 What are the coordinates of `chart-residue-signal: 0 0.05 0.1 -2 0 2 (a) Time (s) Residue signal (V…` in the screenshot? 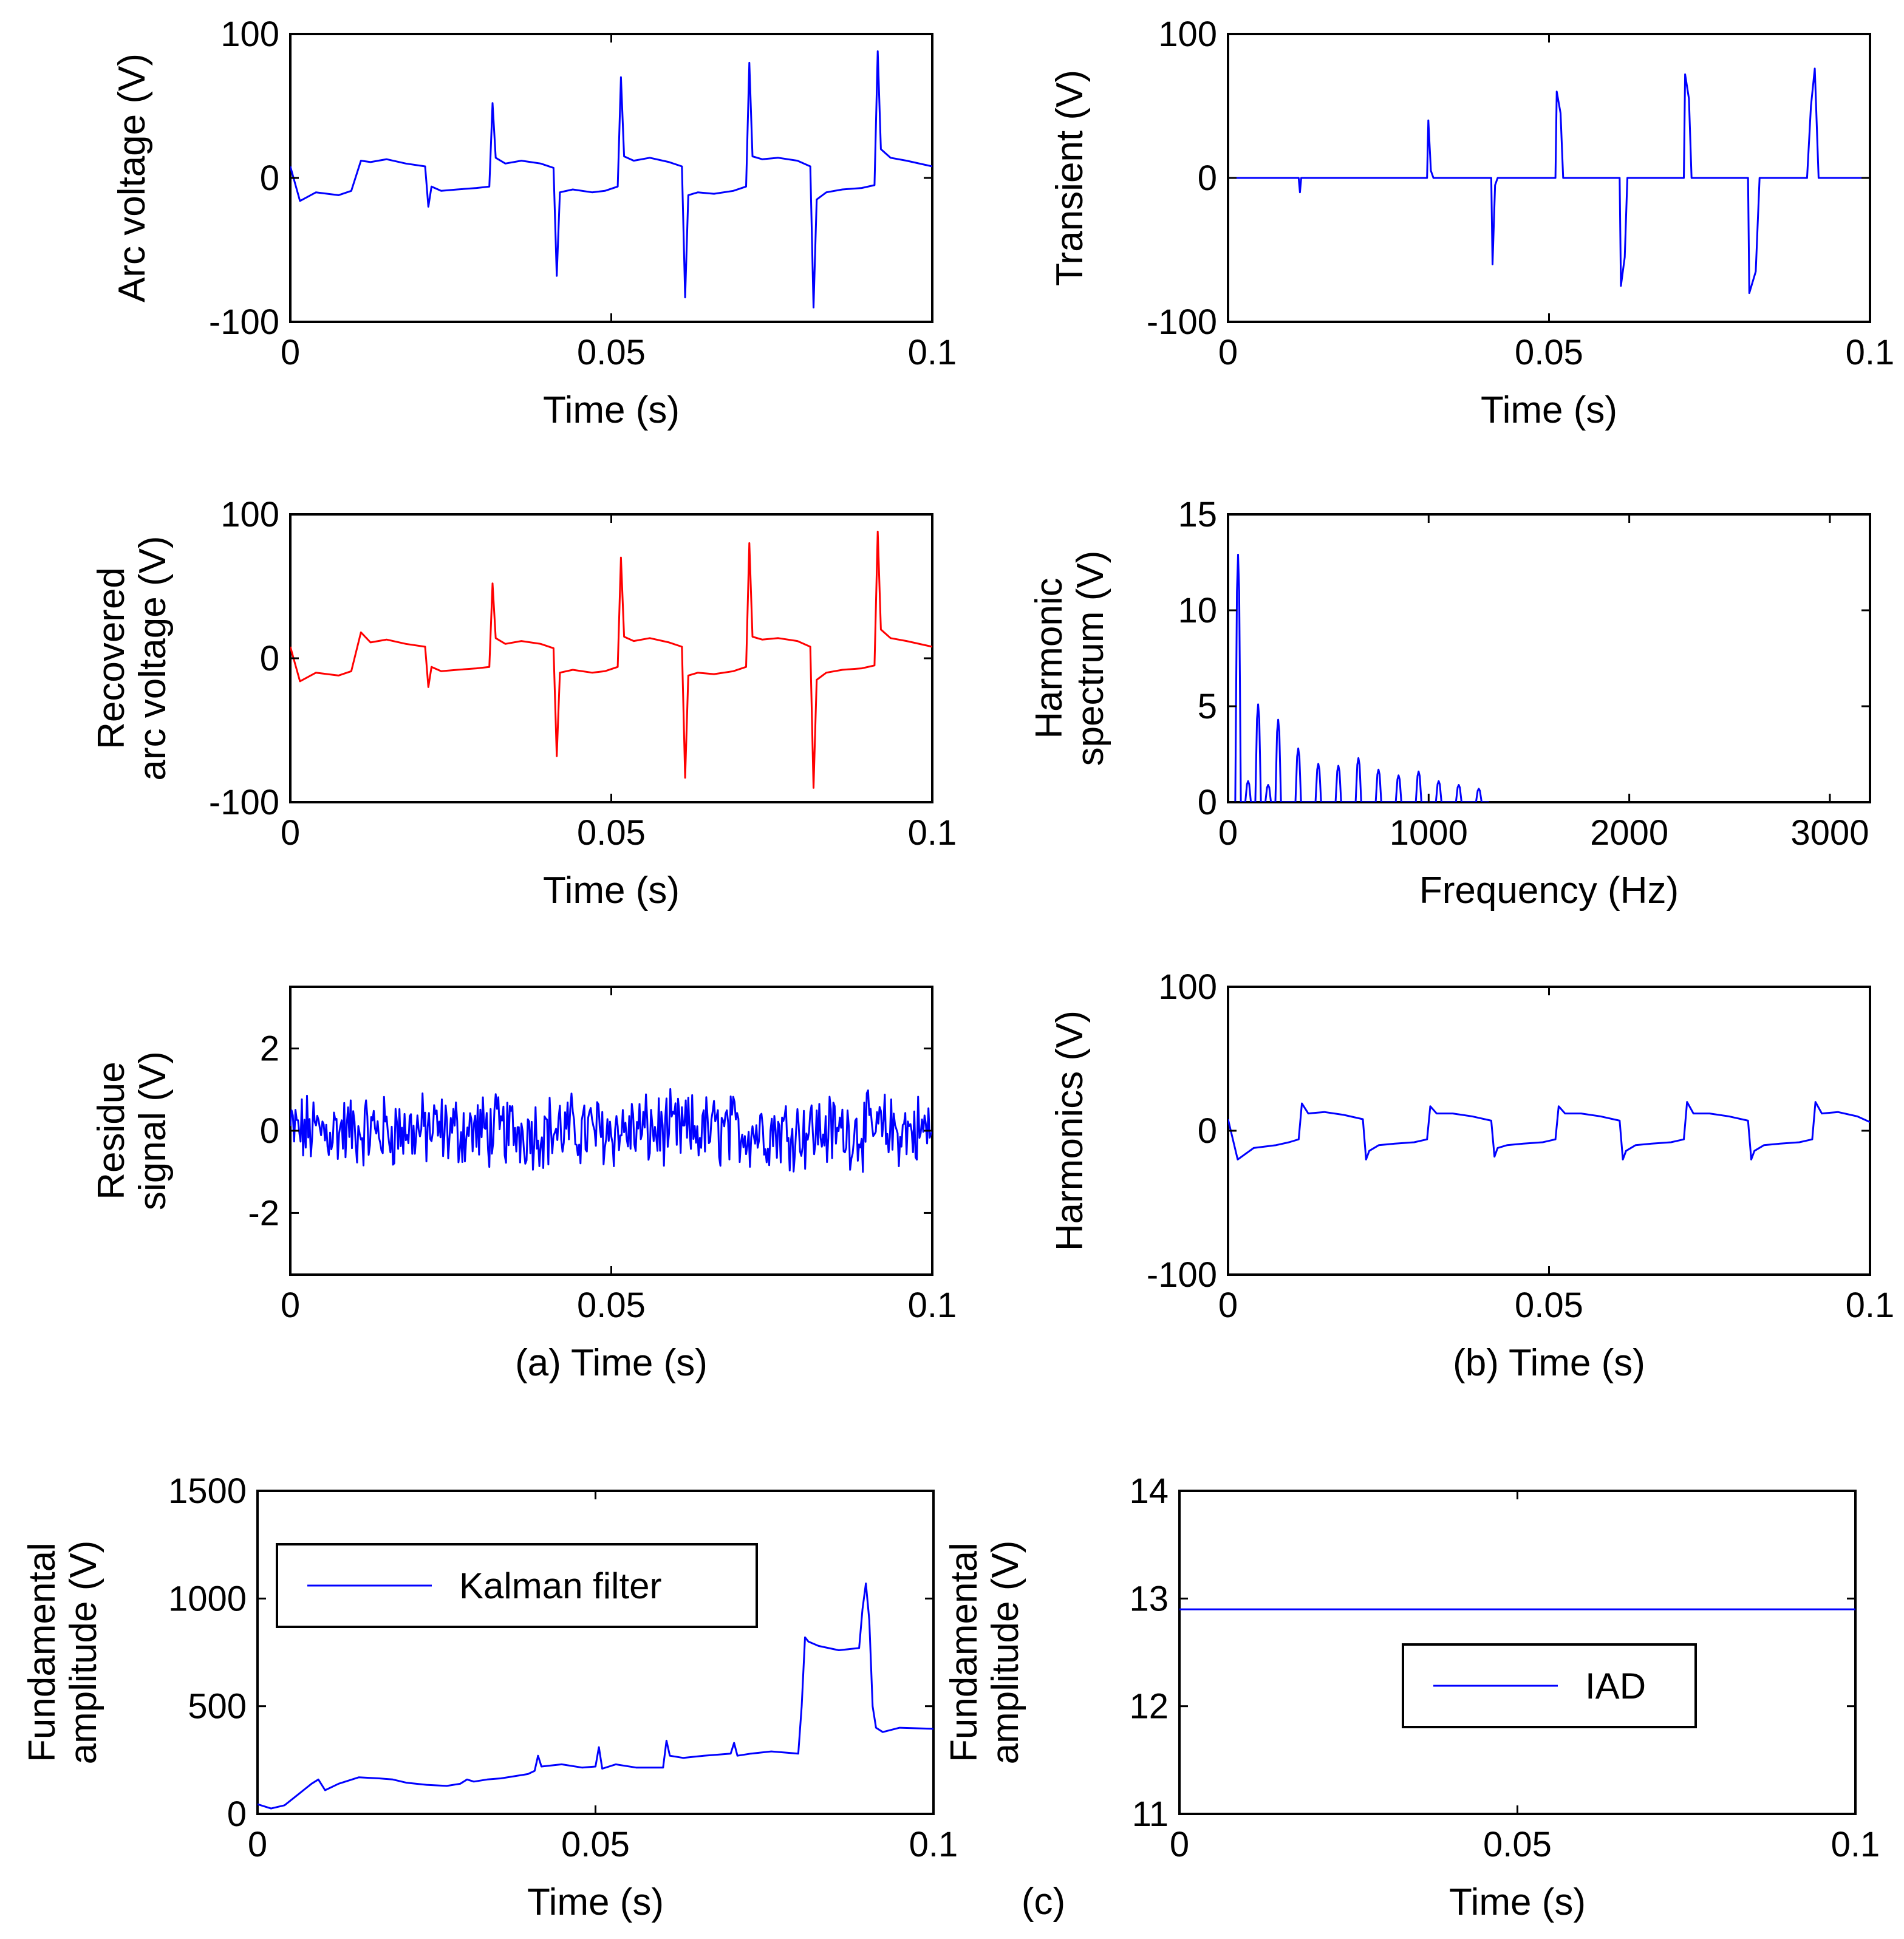 It's located at (523, 1185).